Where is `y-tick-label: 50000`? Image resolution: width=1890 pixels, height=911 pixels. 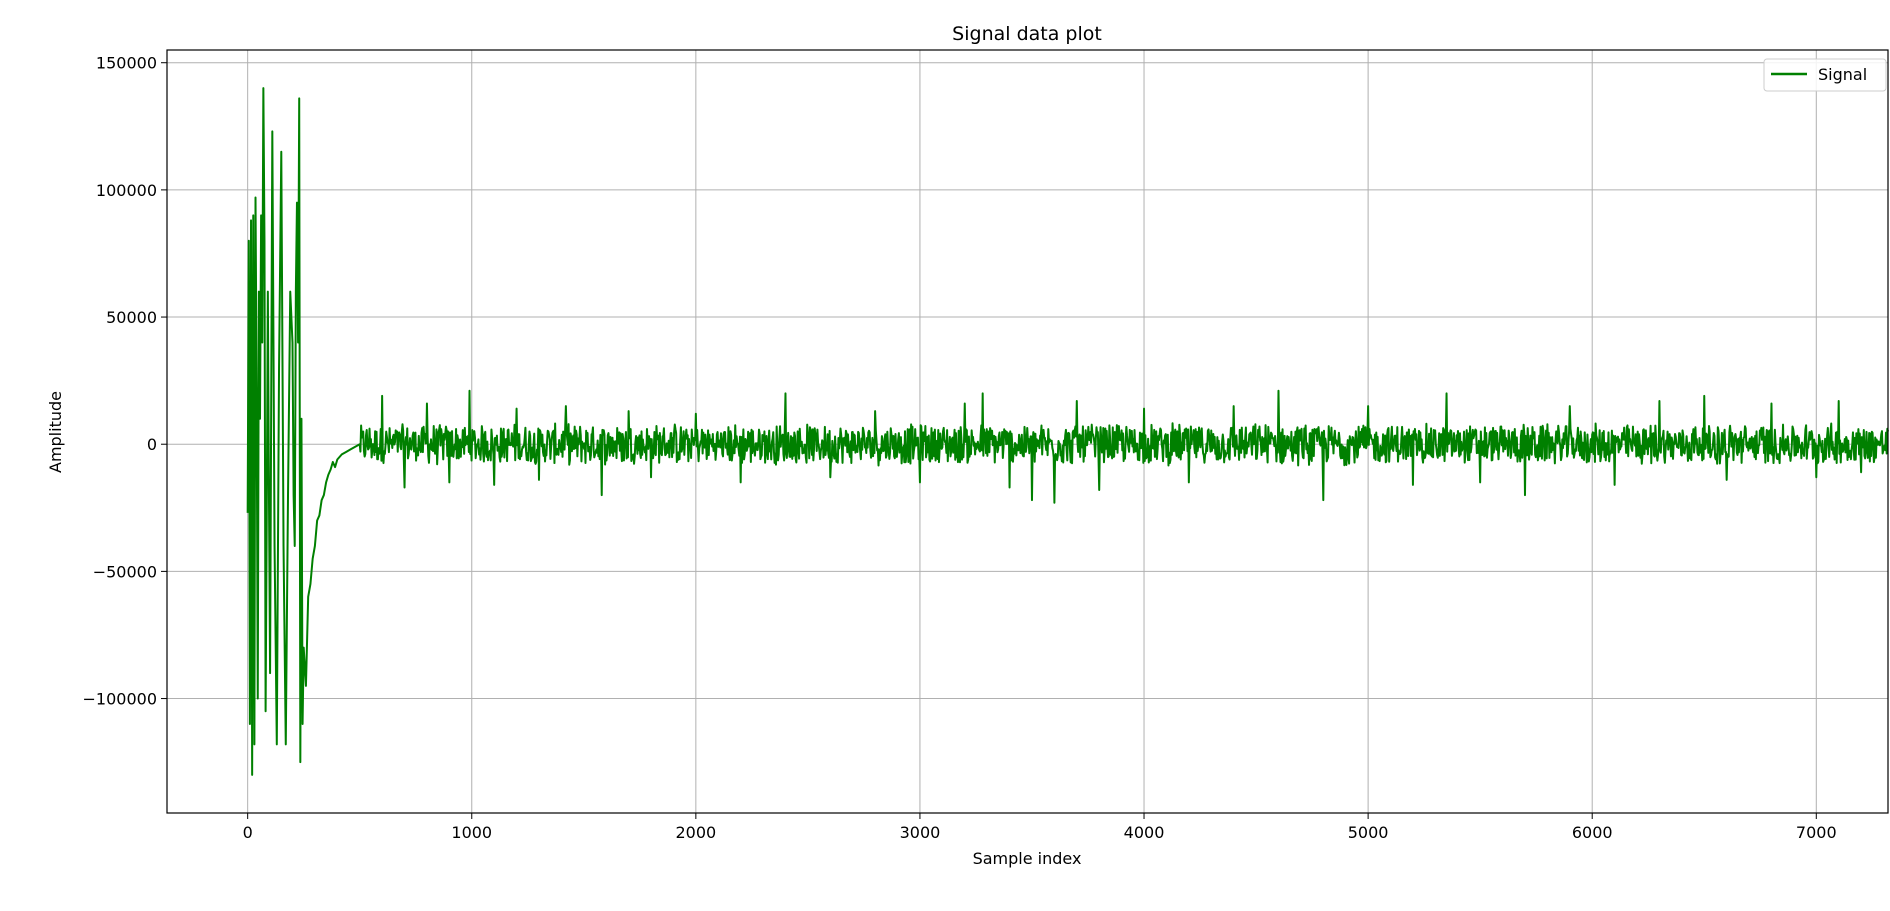
y-tick-label: 50000 is located at coordinates (131, 317).